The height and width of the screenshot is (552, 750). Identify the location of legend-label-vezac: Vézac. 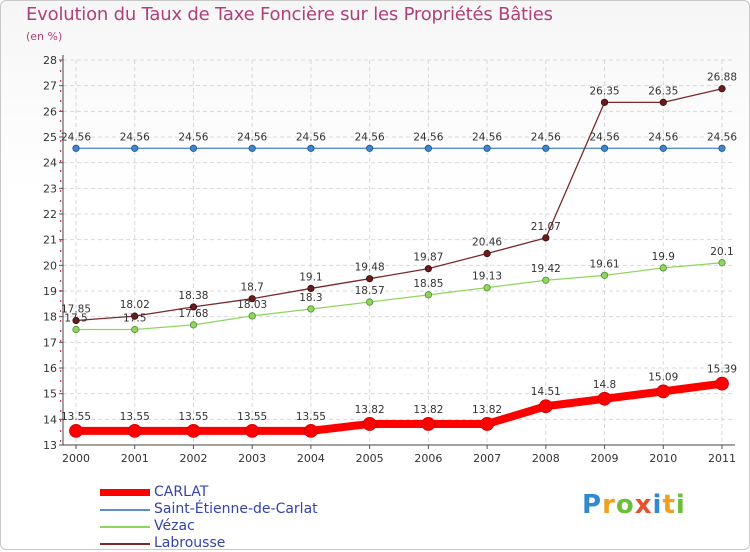
(174, 526).